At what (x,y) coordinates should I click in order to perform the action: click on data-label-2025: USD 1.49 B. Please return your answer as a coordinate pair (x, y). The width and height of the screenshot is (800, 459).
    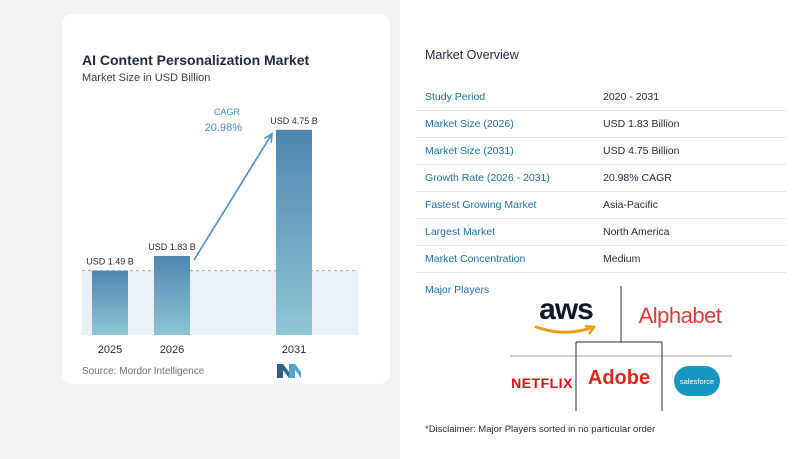
    Looking at the image, I should click on (110, 262).